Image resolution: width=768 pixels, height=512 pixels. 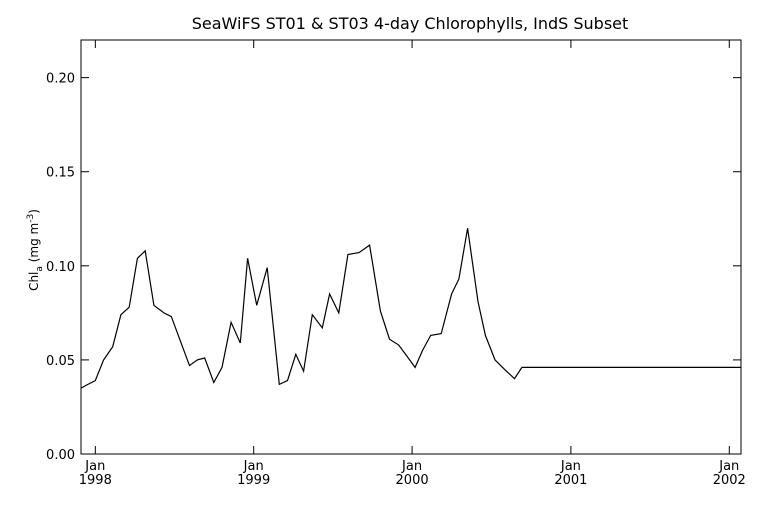 What do you see at coordinates (60, 267) in the screenshot?
I see `y-tick-label: 0.10` at bounding box center [60, 267].